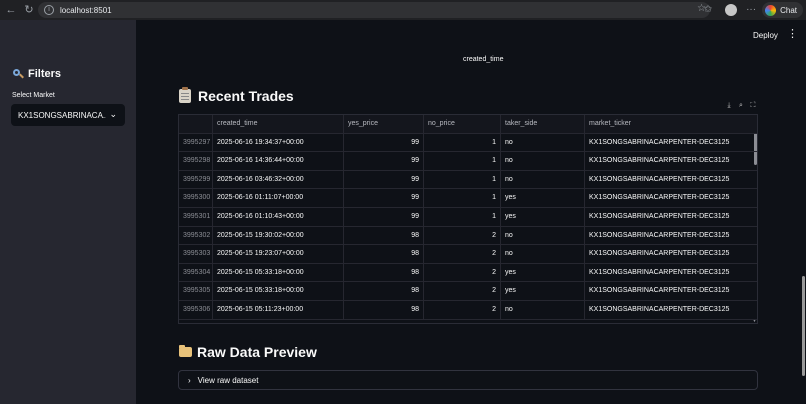  Describe the element at coordinates (196, 310) in the screenshot. I see `row-index: 3995306` at that location.